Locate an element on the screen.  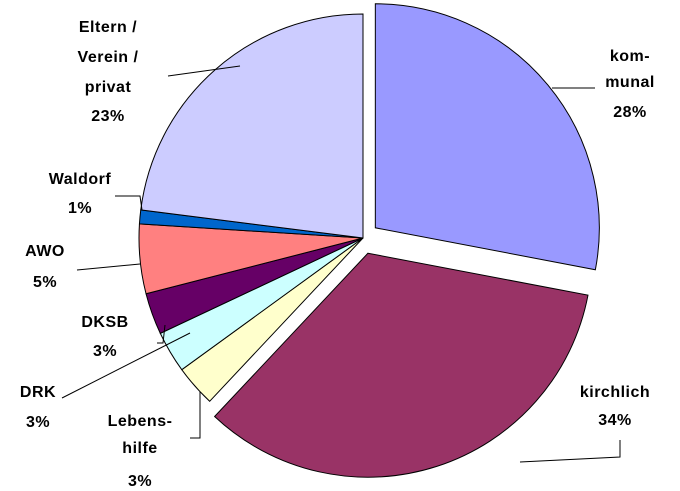
slice-label: kom-munal is located at coordinates (630, 69).